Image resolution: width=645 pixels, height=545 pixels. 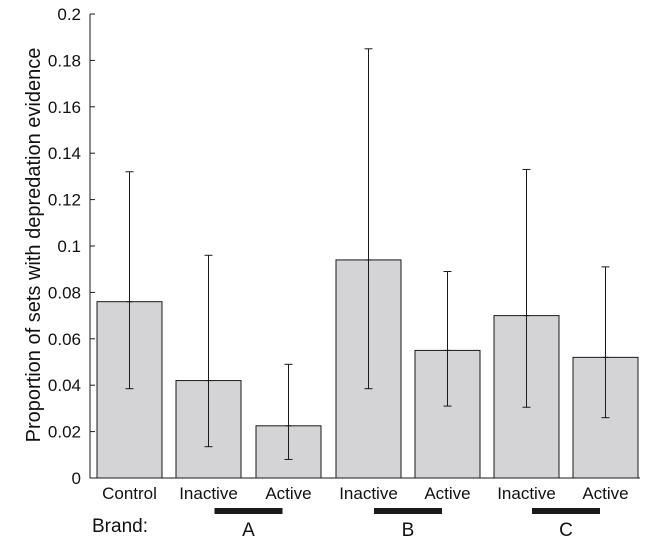 I want to click on y-ticks: 0 0.02 0.04 0.06 0.08 0.1 0.12 0.14 0.16 0.18 0.2, so click(x=71, y=246).